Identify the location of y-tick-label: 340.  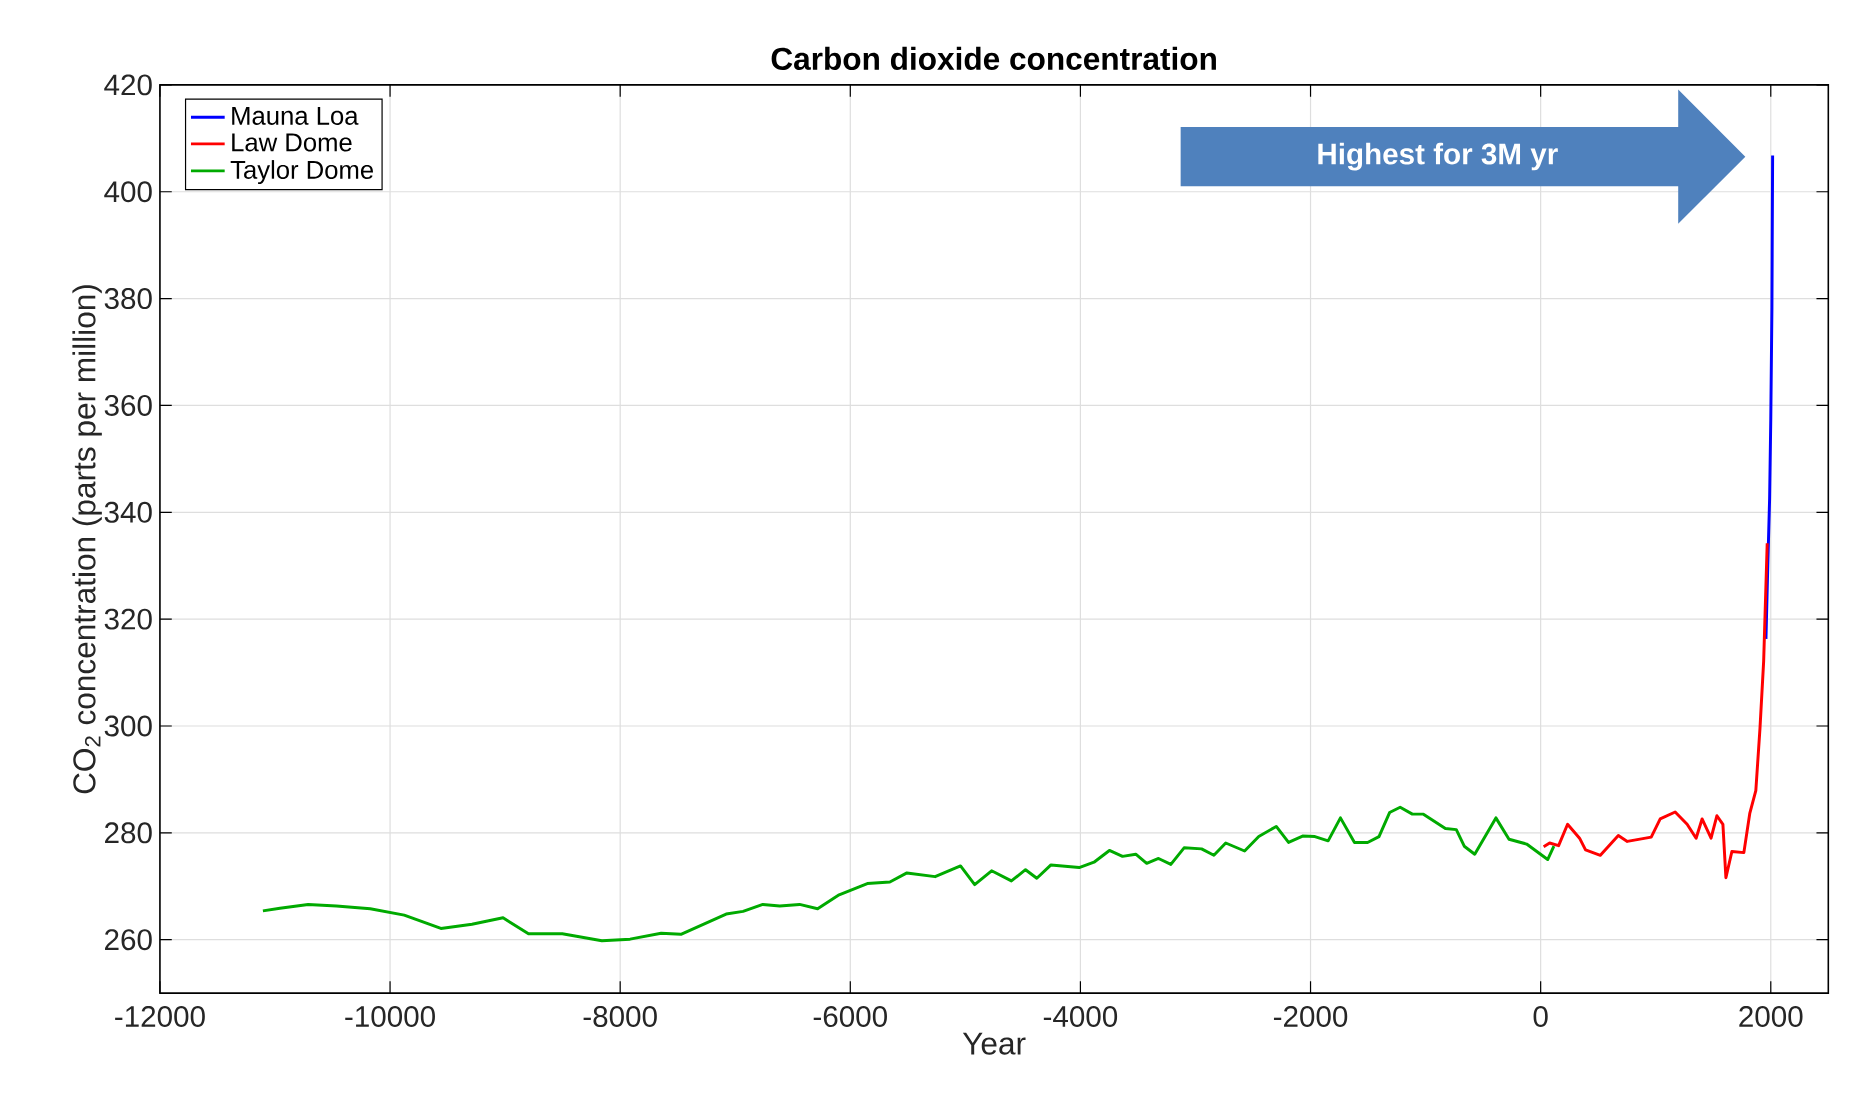
(128, 512).